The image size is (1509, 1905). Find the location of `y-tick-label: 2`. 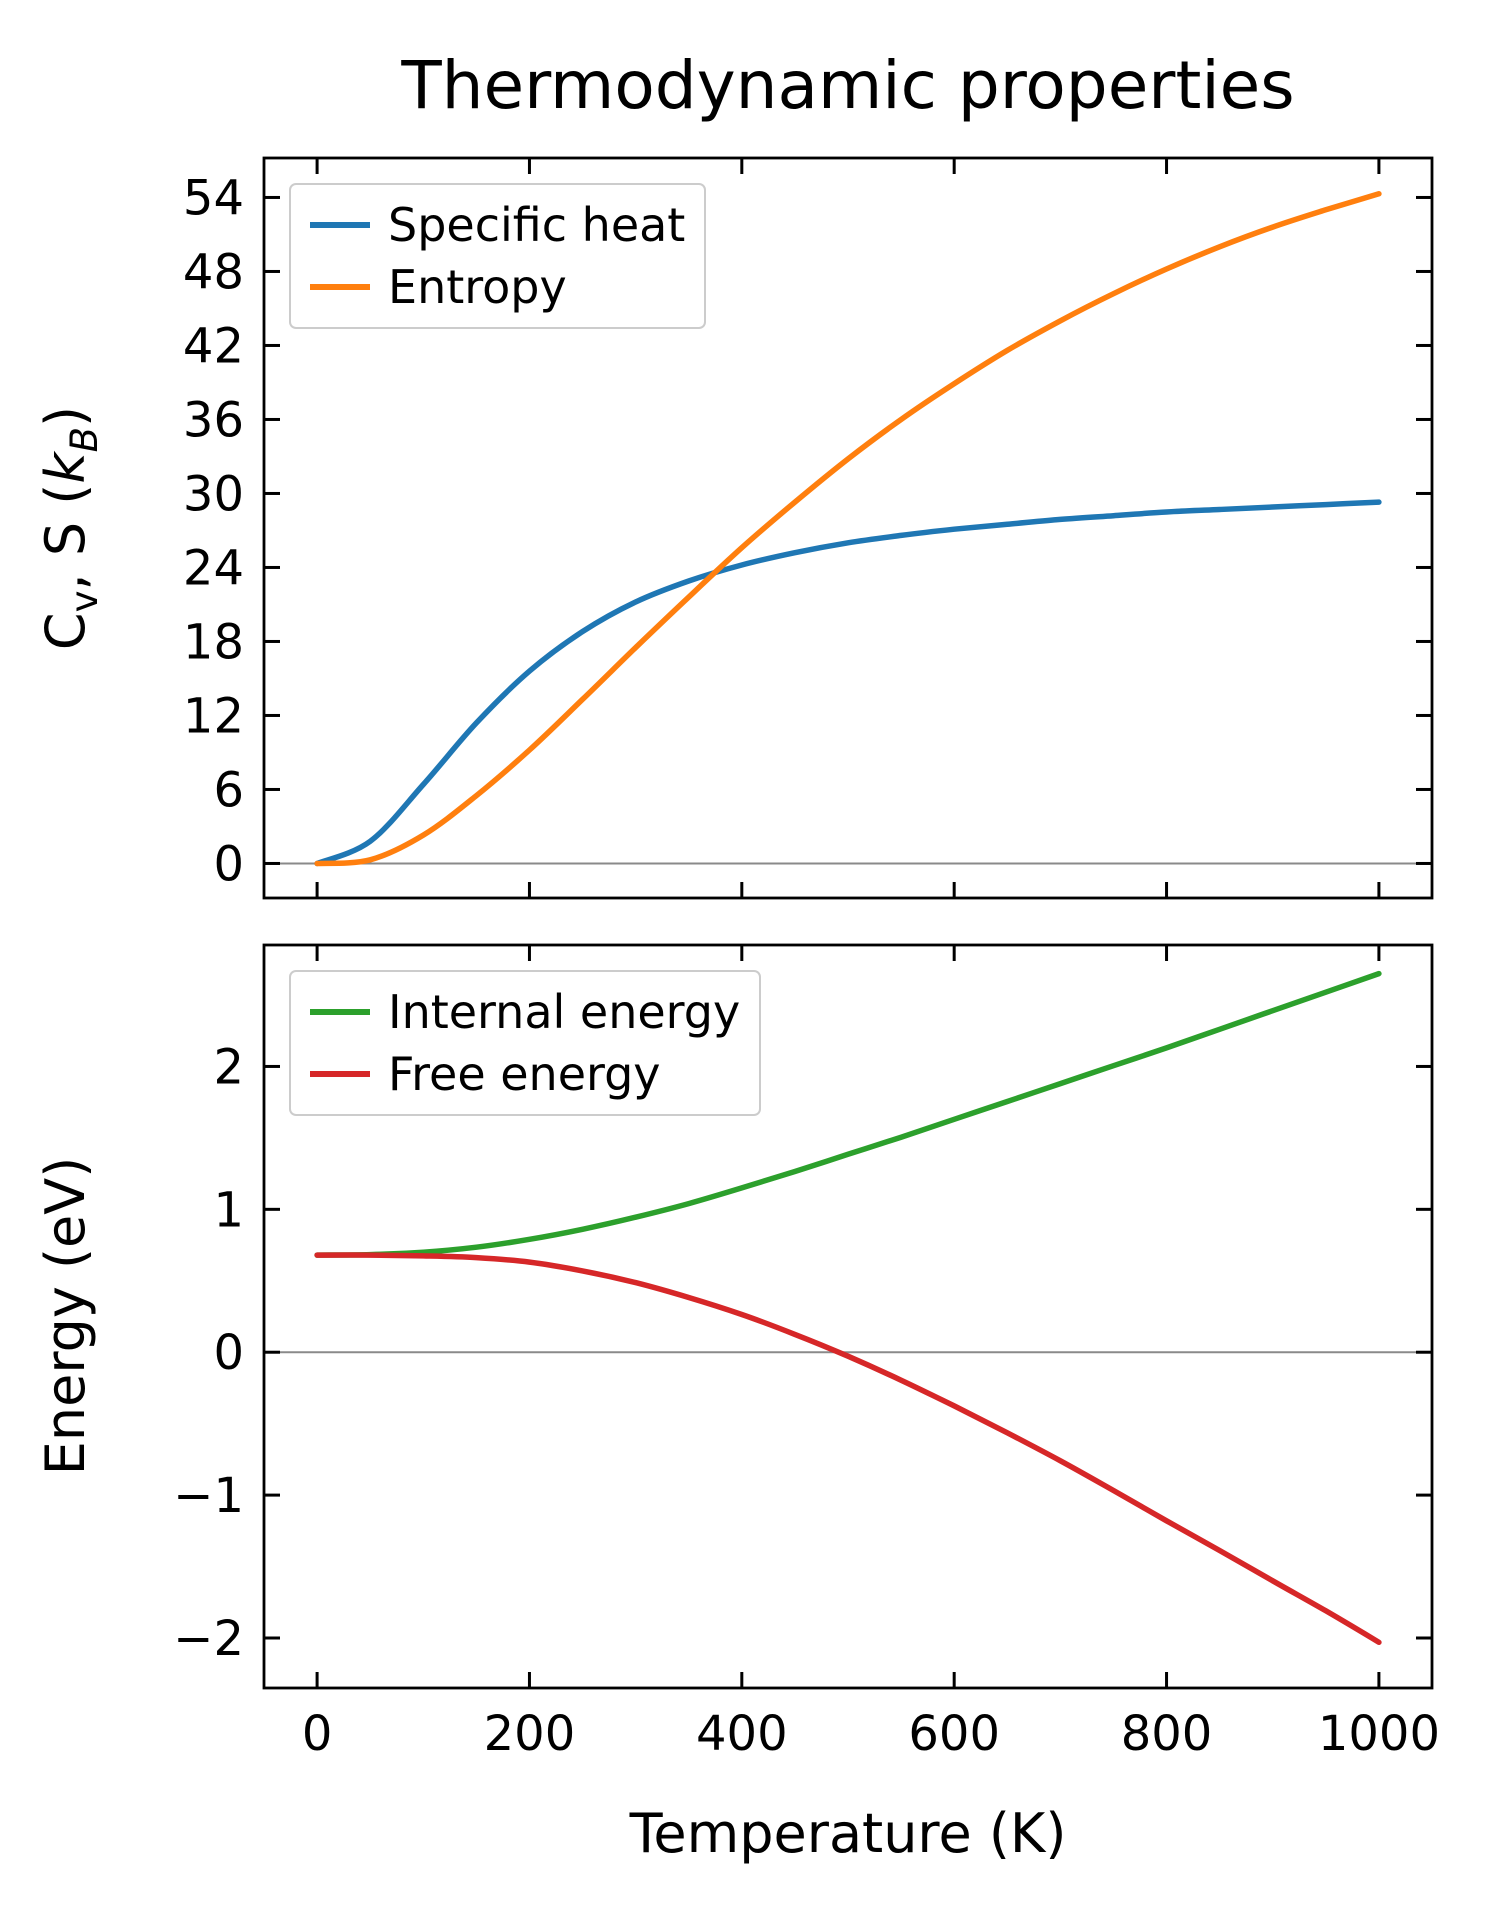

y-tick-label: 2 is located at coordinates (228, 1067).